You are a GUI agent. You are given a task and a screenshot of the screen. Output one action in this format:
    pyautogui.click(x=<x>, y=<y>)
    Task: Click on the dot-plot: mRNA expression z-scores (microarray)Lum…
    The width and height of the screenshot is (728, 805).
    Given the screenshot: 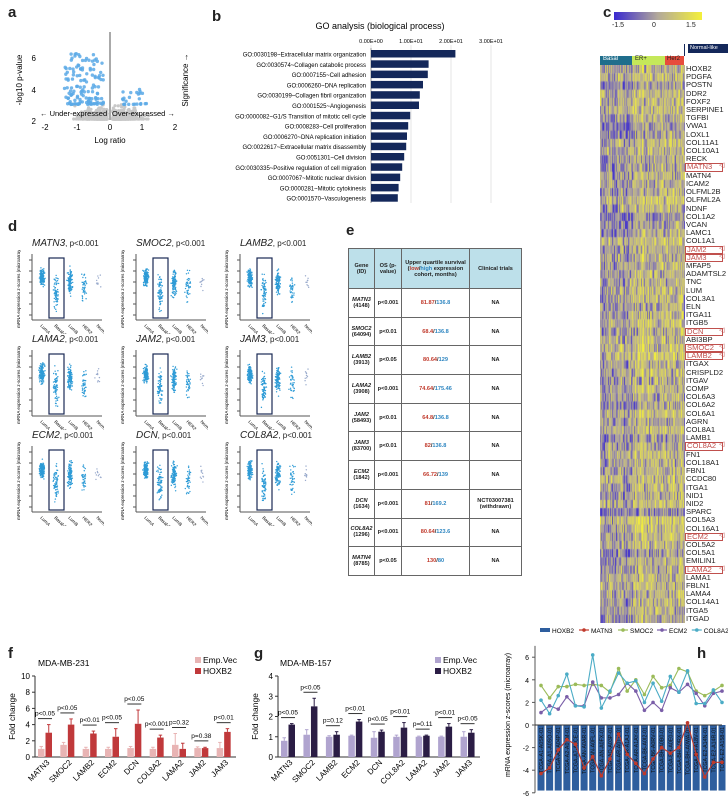 What is the action you would take?
    pyautogui.click(x=164, y=388)
    